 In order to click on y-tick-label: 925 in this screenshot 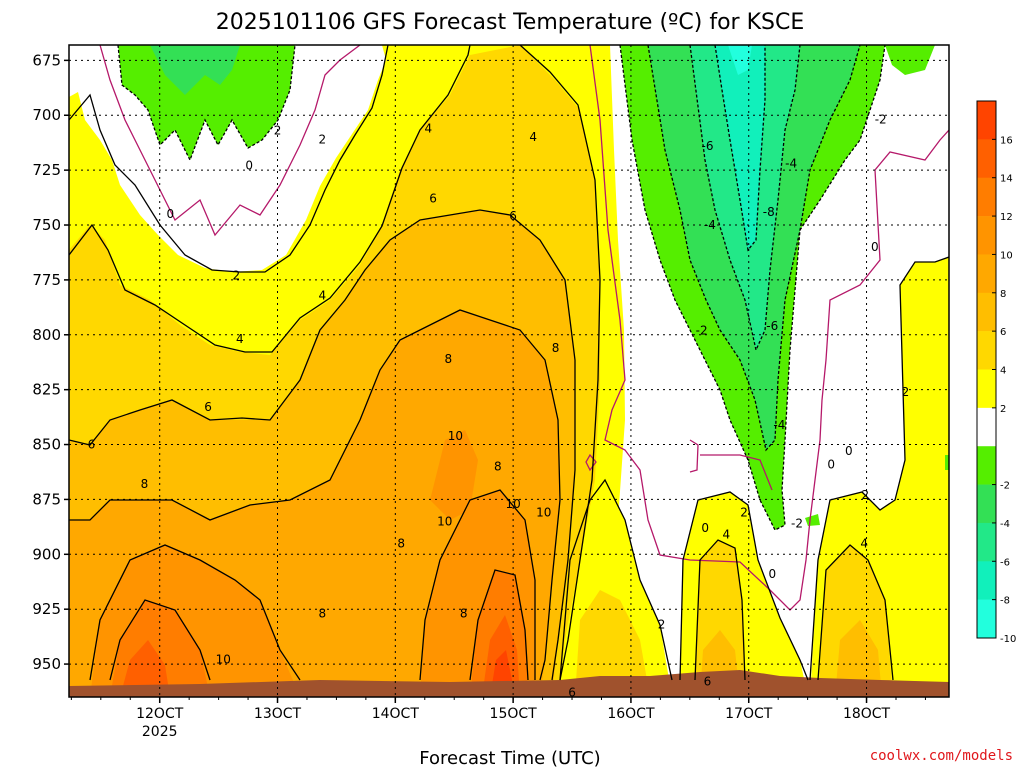, I will do `click(46, 609)`.